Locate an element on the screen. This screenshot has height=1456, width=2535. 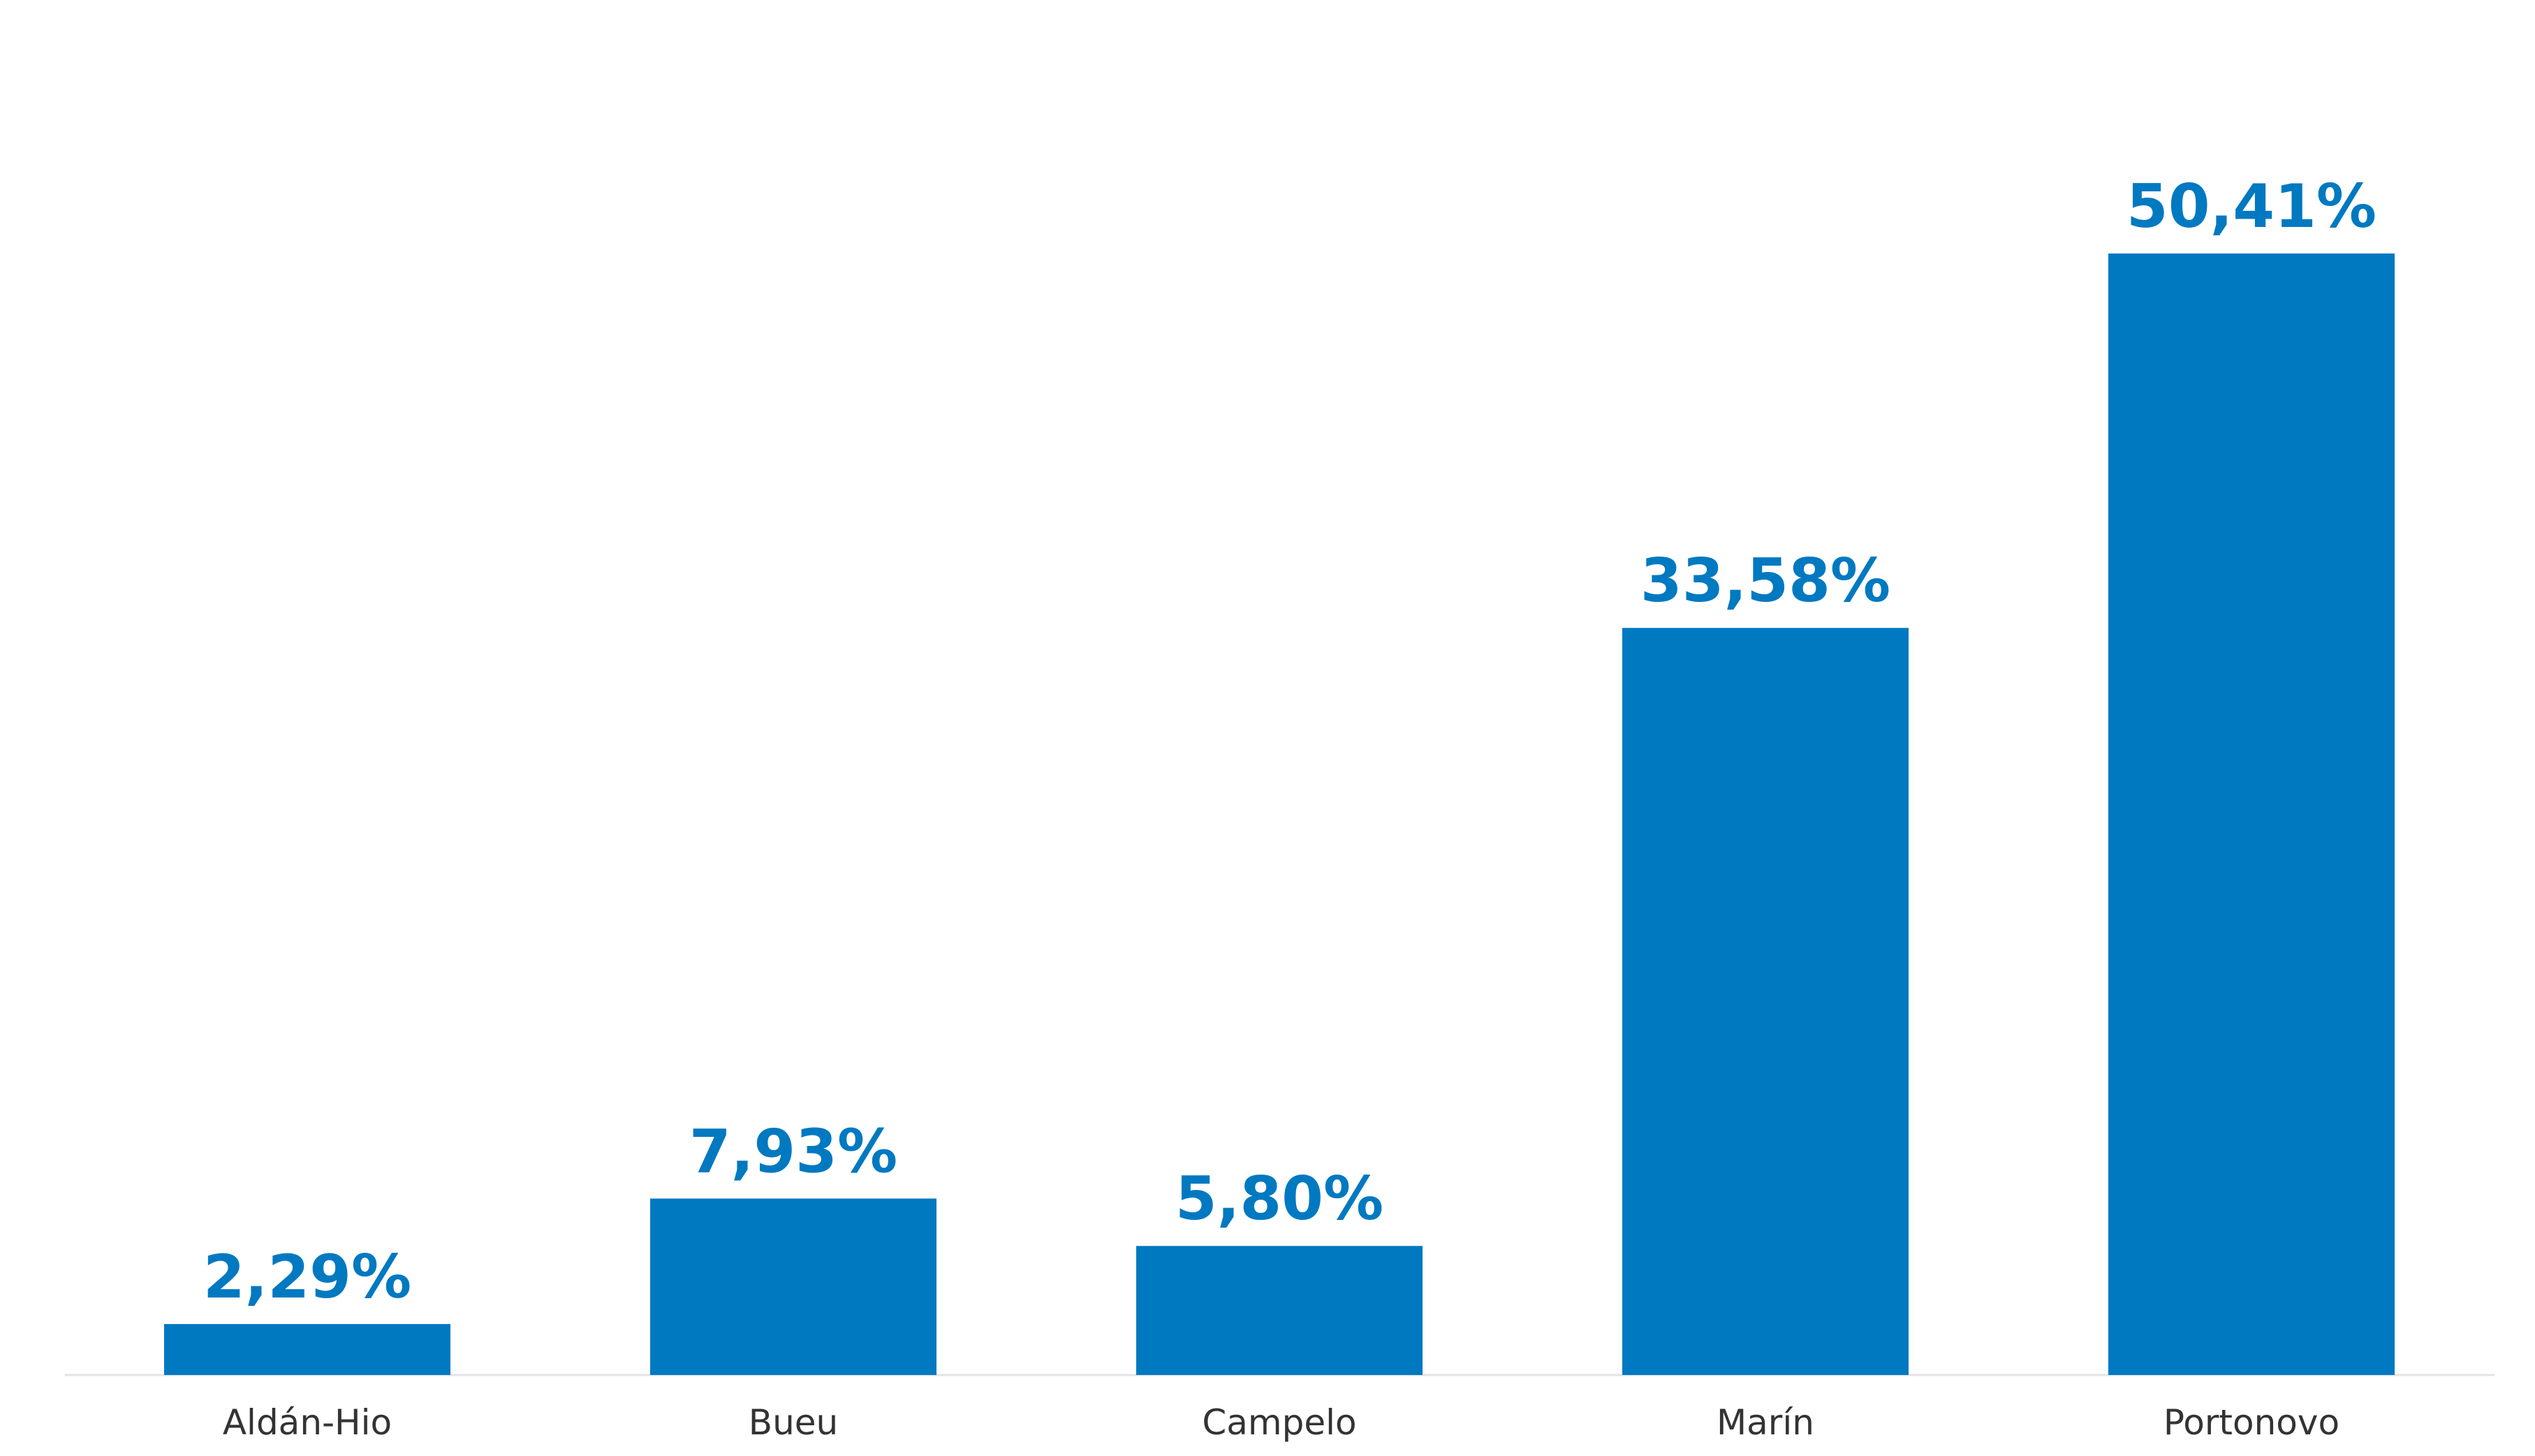
data-label: 33,58% is located at coordinates (1765, 581).